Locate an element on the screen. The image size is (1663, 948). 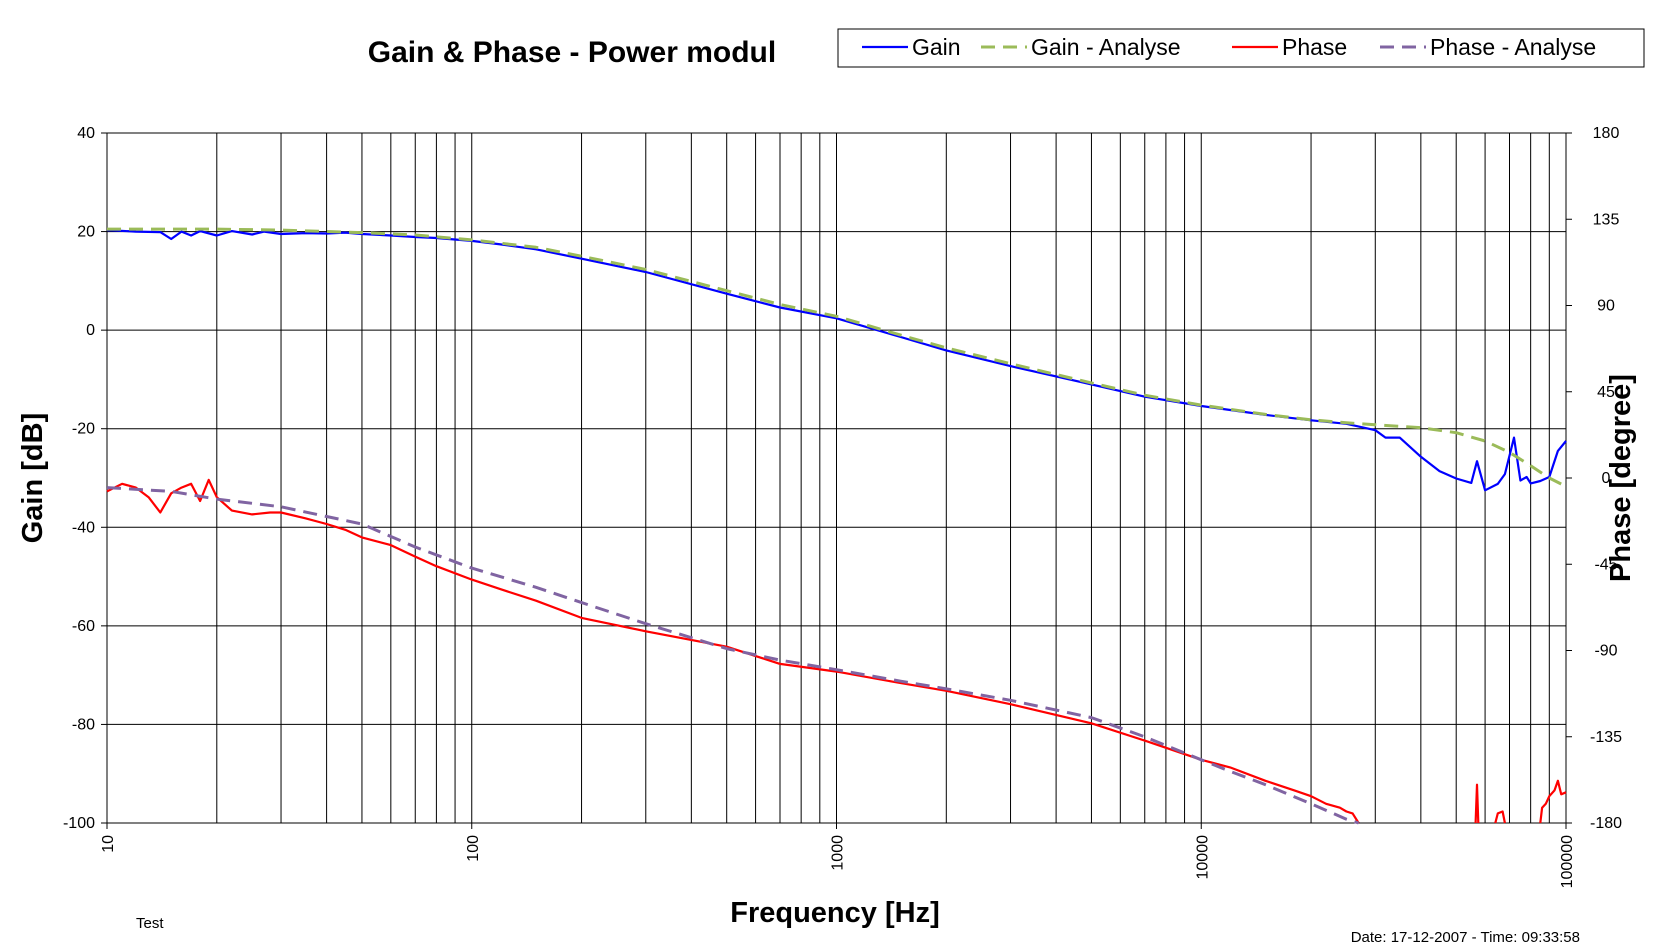
tick-label-x: 10 is located at coordinates (108, 844).